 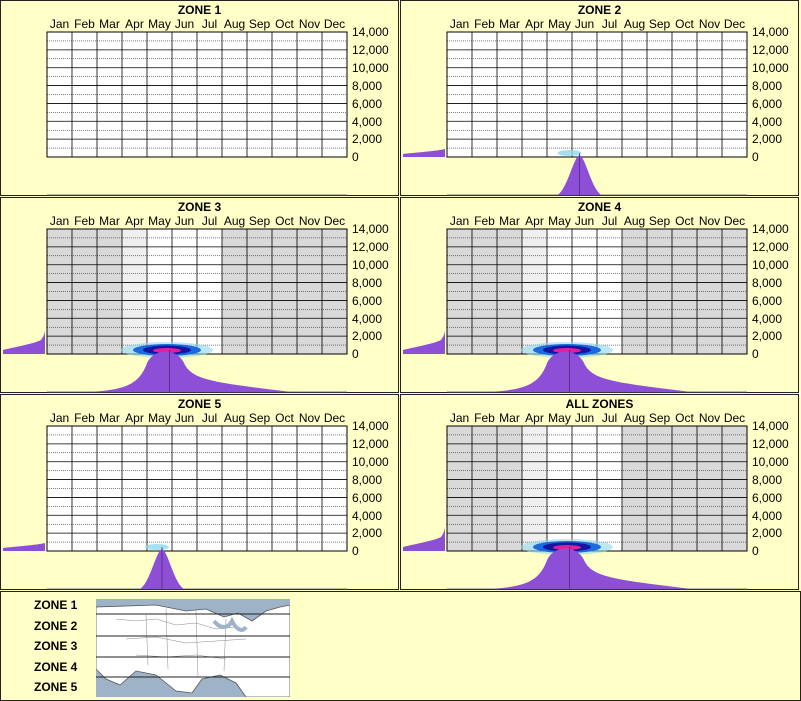 What do you see at coordinates (56, 666) in the screenshot?
I see `legend-zone-label: ZONE 4` at bounding box center [56, 666].